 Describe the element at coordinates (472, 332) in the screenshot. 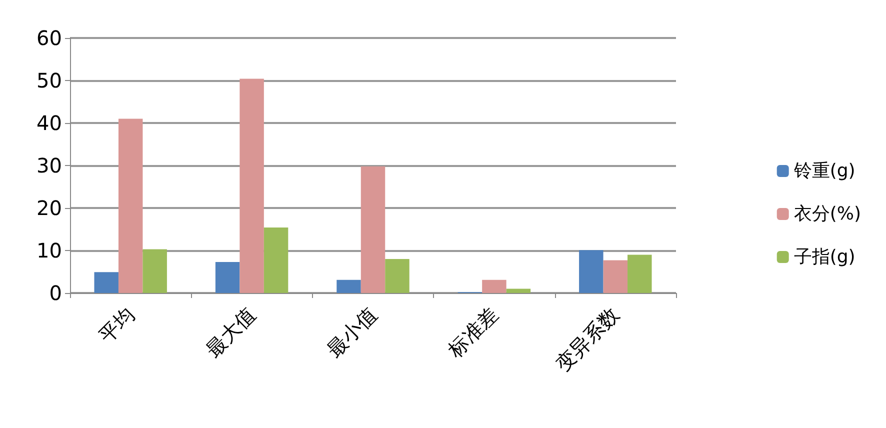

I see `x-tick-label: 标准差` at that location.